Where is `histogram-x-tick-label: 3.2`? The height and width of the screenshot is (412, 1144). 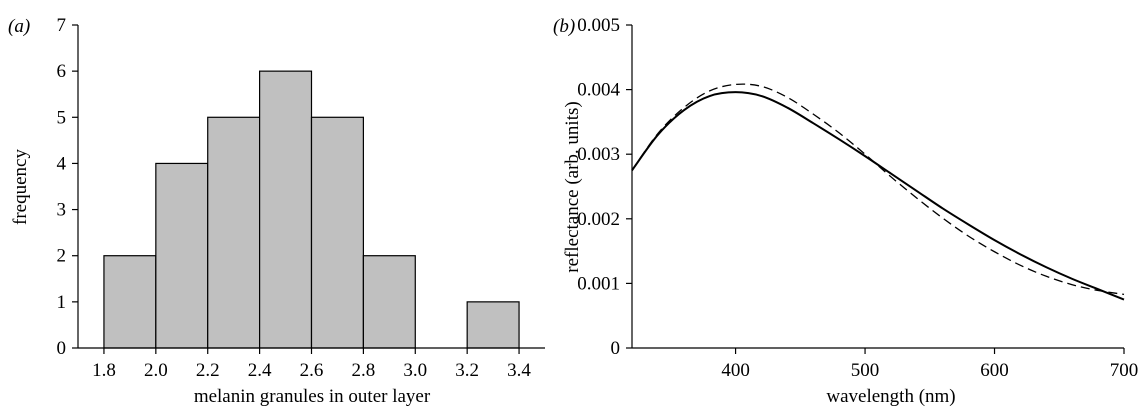 histogram-x-tick-label: 3.2 is located at coordinates (467, 370).